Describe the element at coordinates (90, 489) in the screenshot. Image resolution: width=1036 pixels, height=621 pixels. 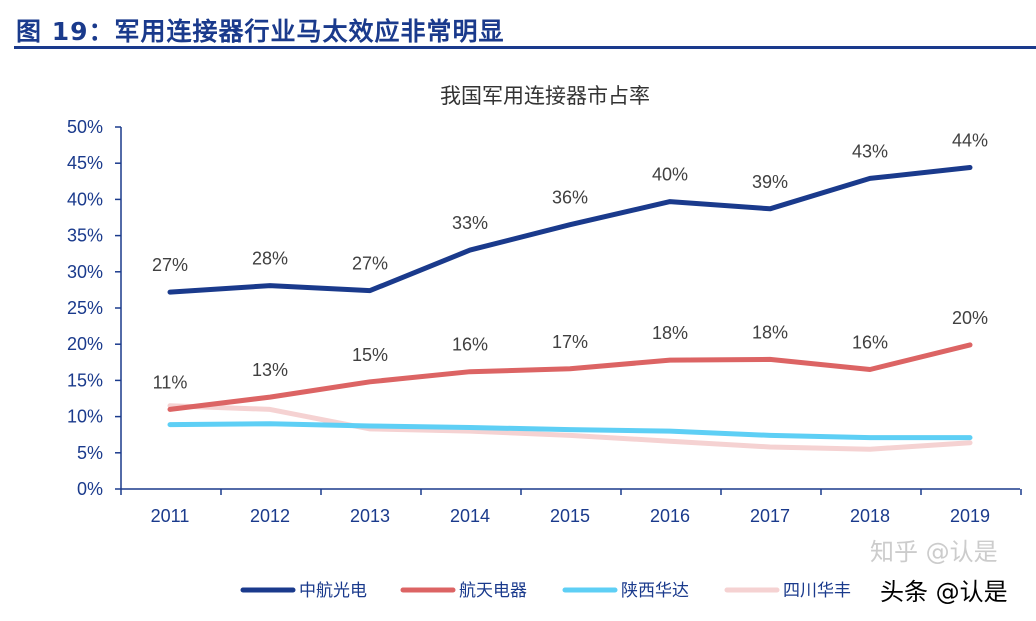
I see `y-tick-label: 0%` at that location.